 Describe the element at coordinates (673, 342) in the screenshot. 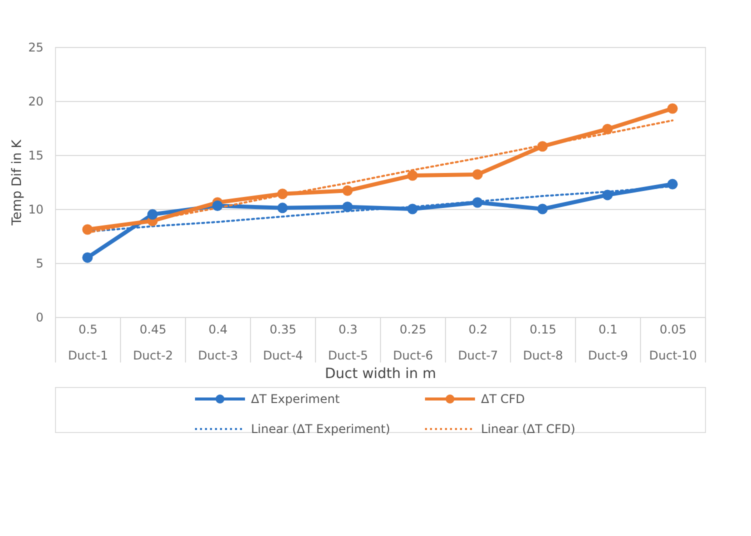

I see `x-tick-label: 0.05 Duct-10` at that location.